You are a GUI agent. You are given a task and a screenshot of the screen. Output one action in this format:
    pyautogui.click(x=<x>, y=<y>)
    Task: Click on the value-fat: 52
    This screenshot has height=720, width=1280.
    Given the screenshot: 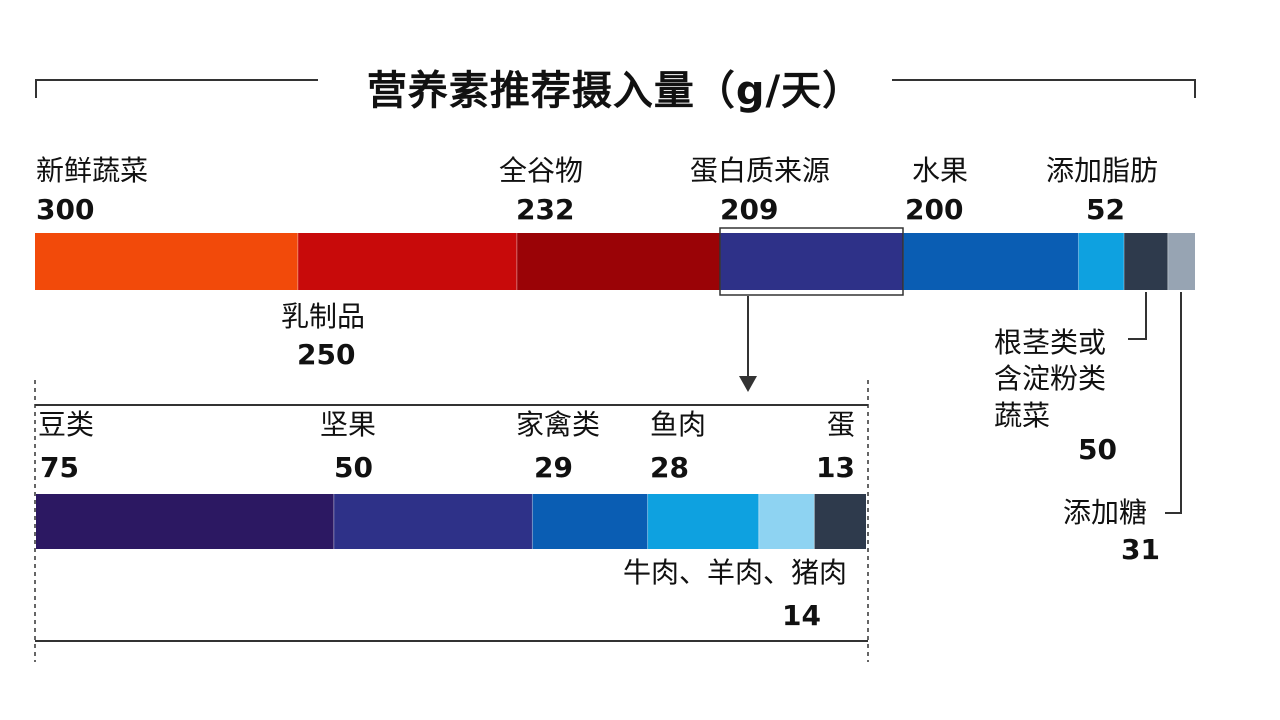 What is the action you would take?
    pyautogui.click(x=1105, y=209)
    